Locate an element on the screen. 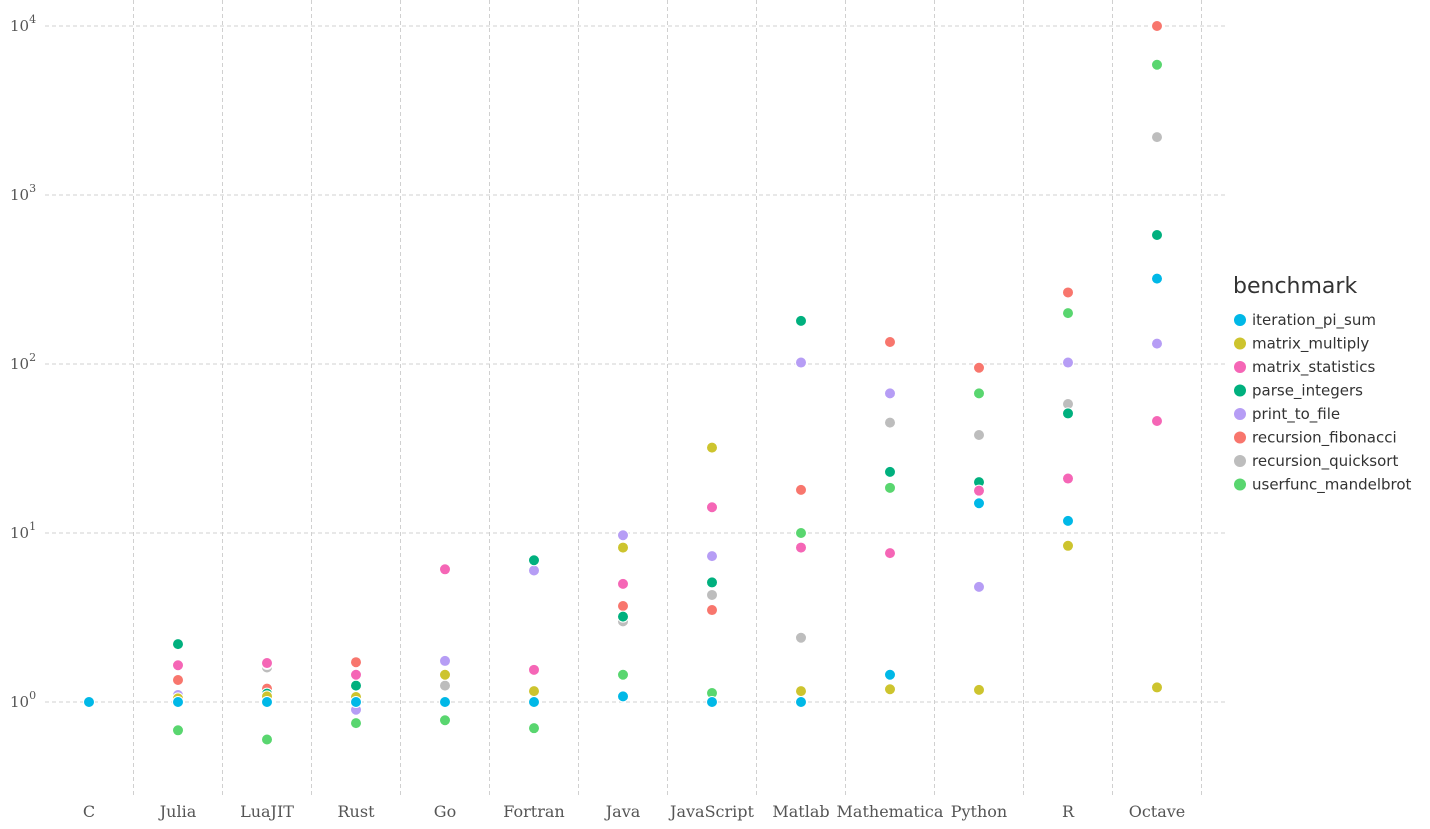 This screenshot has width=1430, height=829. point-recursion_fibonacci-java is located at coordinates (623, 605).